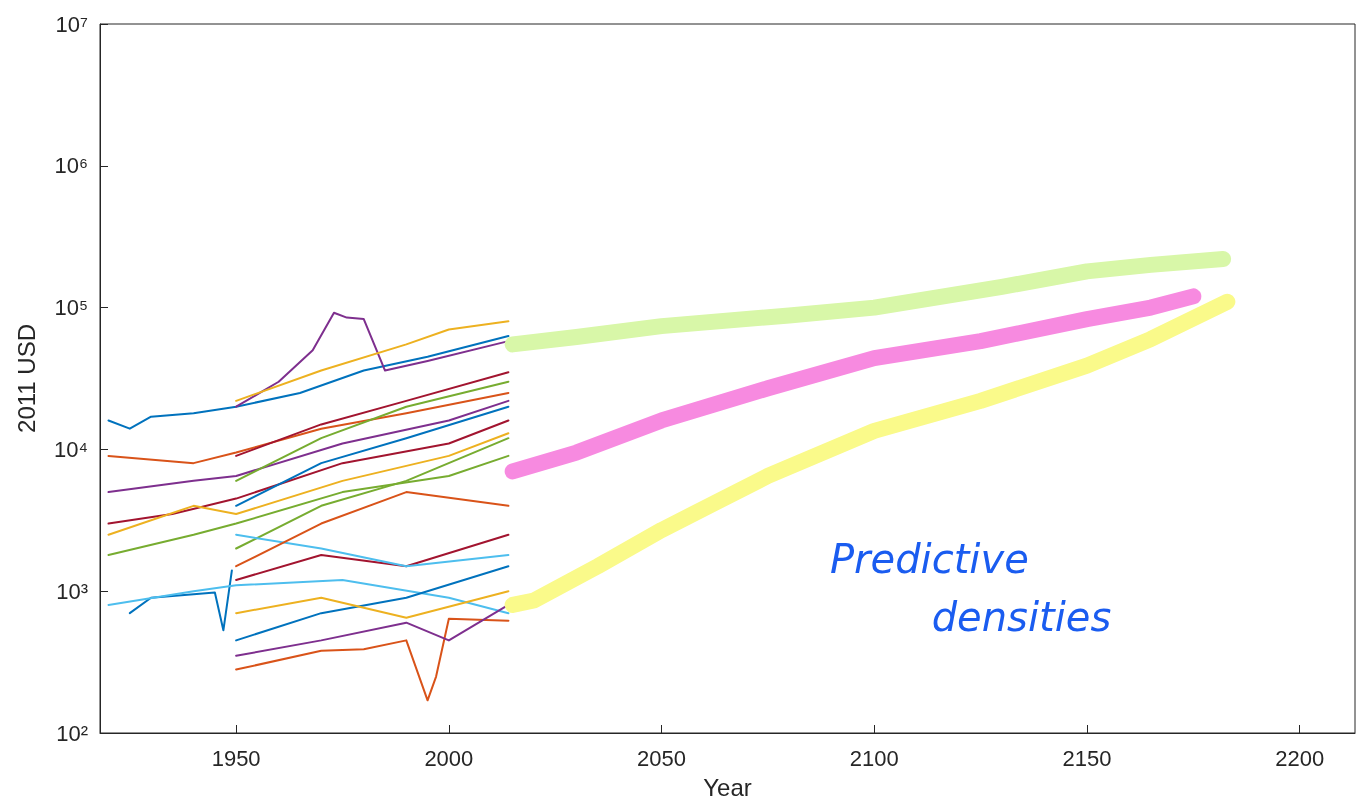  Describe the element at coordinates (71, 308) in the screenshot. I see `y-tick-label: 10⁵` at that location.